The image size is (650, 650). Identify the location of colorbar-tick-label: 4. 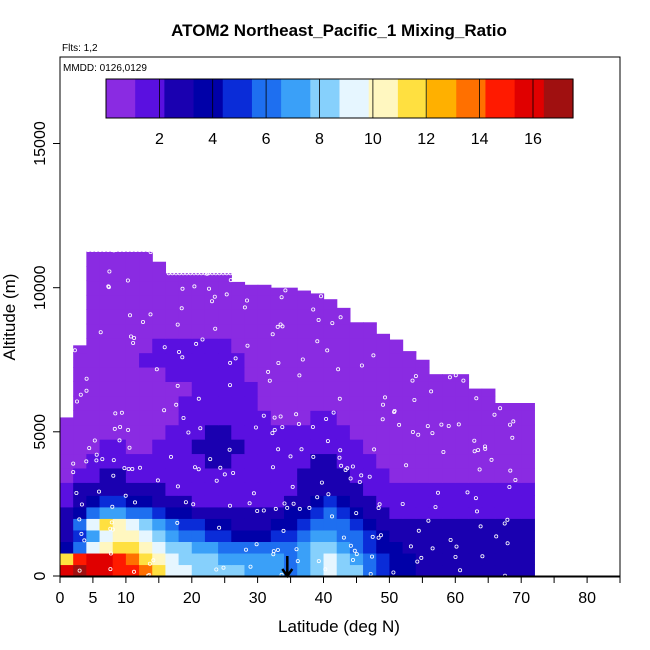
(212, 139).